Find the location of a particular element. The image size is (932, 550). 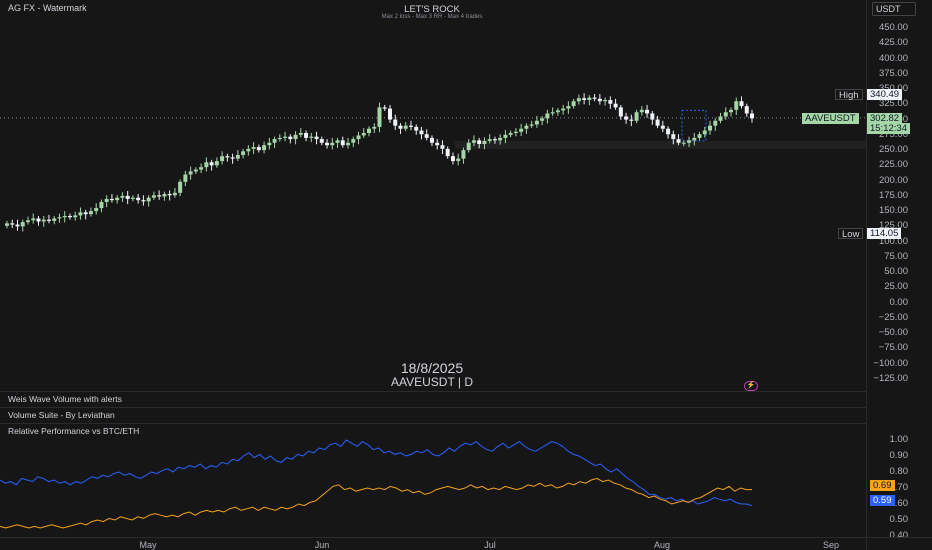

price-tick-label: 275.00 is located at coordinates (893, 134).